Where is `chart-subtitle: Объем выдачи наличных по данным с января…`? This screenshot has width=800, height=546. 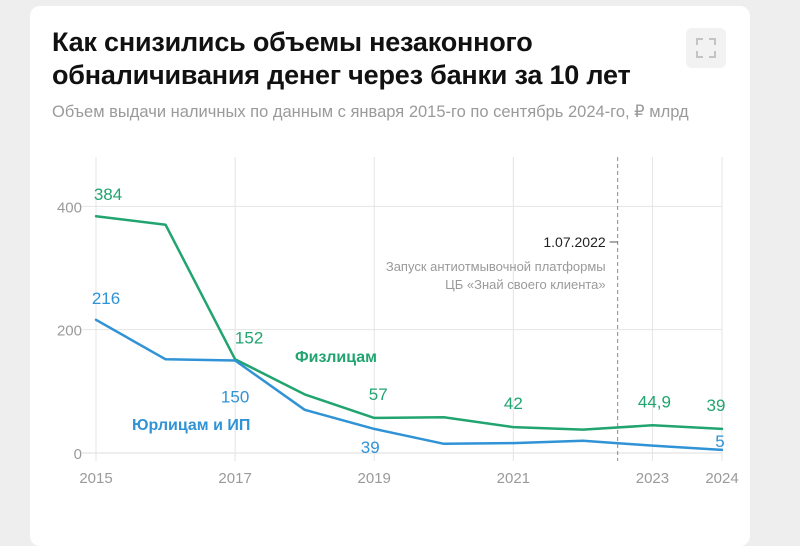
chart-subtitle: Объем выдачи наличных по данным с января… is located at coordinates (370, 112).